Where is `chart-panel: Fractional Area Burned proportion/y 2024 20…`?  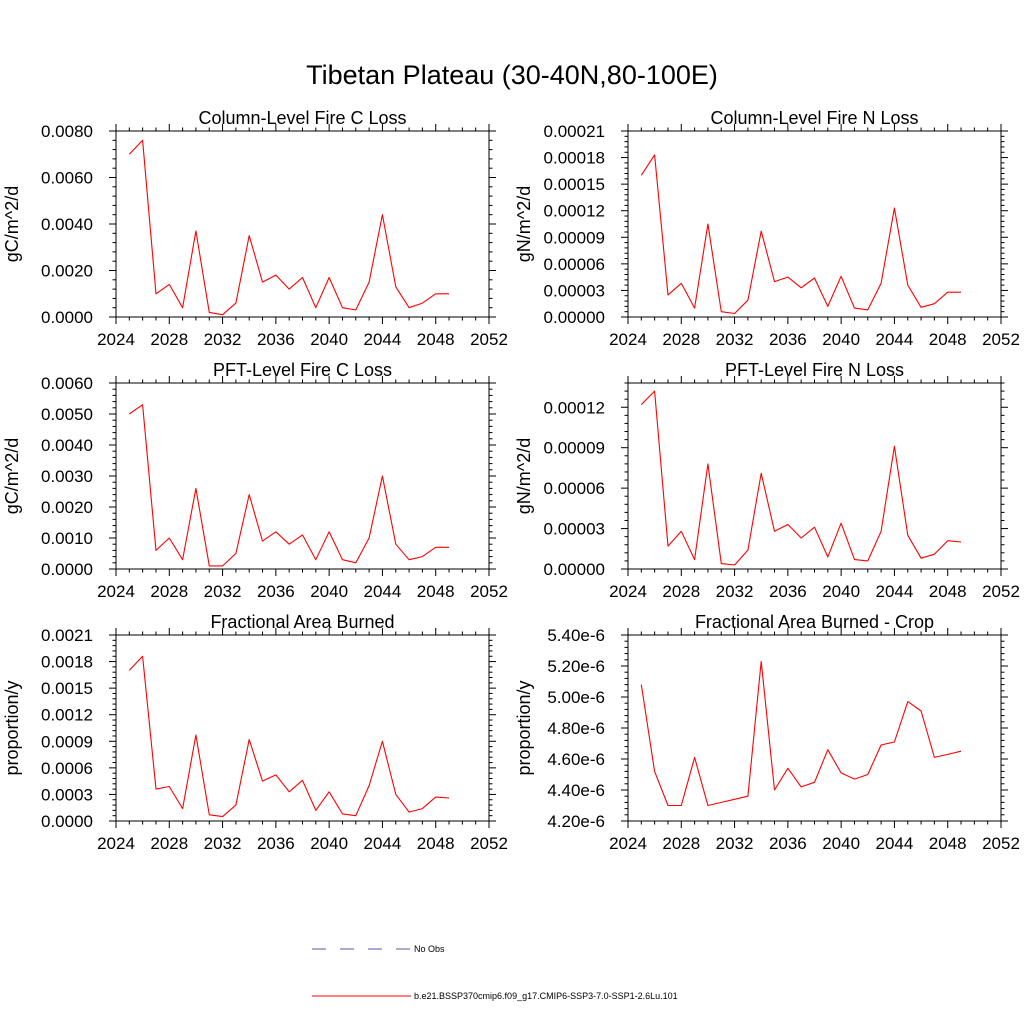 chart-panel: Fractional Area Burned proportion/y 2024 20… is located at coordinates (255, 732).